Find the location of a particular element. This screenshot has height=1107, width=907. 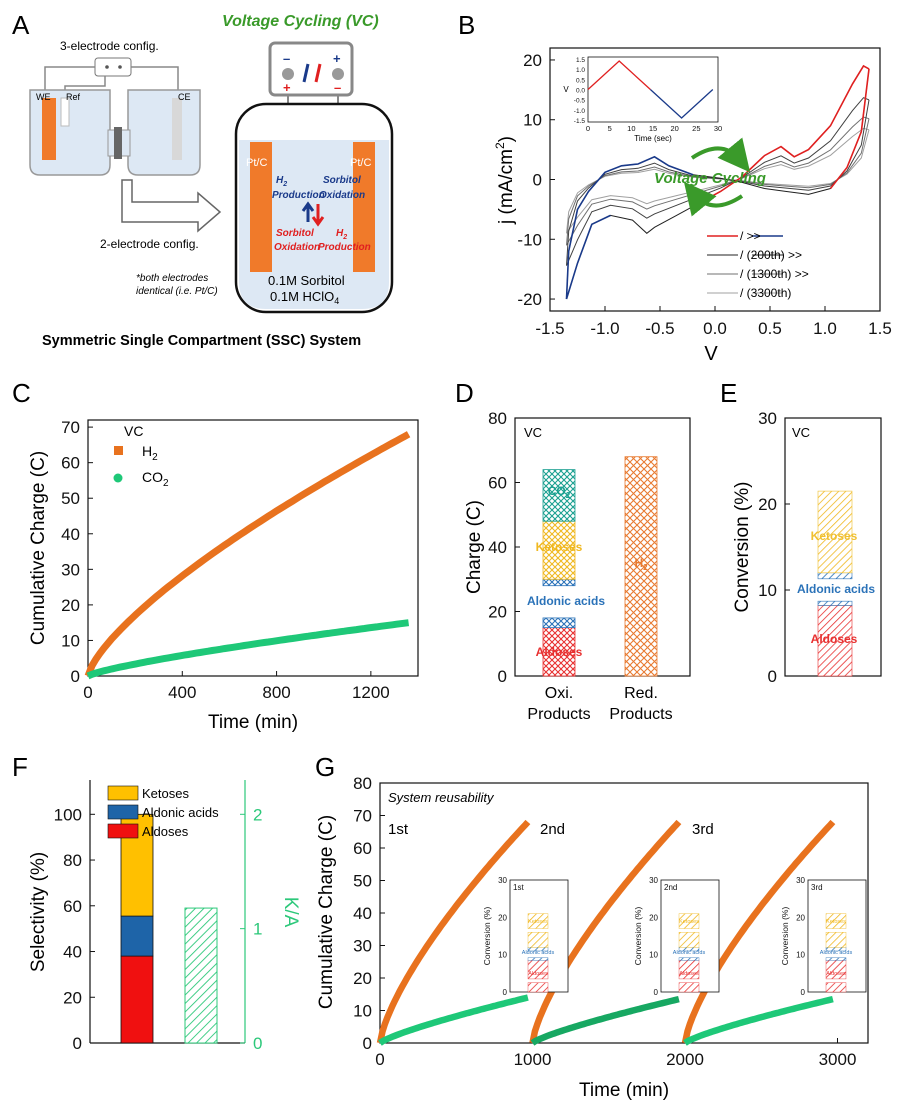

g-ytick-label: 80 is located at coordinates (362, 783).